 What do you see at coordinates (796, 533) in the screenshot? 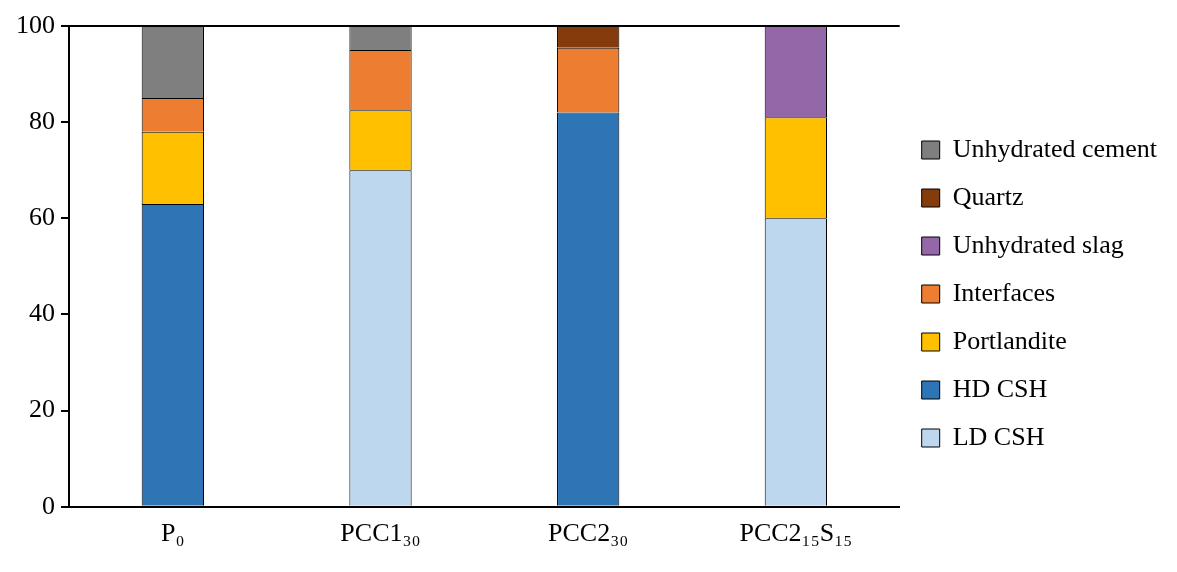
I see `x-tick-label: PCC2₁₅S₁₅` at bounding box center [796, 533].